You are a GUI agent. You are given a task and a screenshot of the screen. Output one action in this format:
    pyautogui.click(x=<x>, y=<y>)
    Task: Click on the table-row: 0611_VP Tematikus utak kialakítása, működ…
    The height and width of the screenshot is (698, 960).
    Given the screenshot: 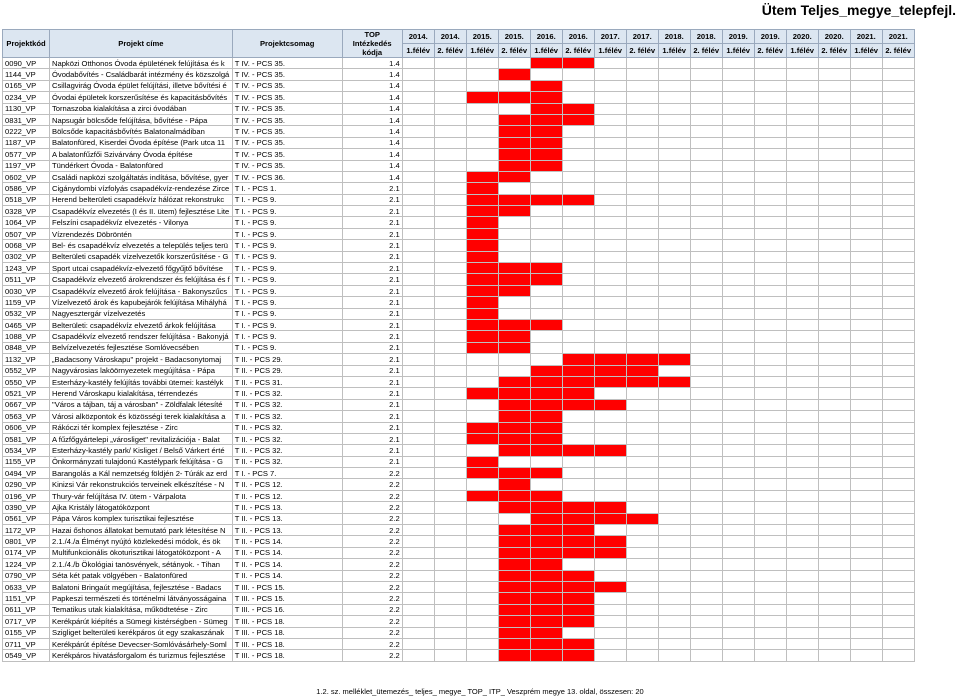 What is the action you would take?
    pyautogui.click(x=458, y=610)
    